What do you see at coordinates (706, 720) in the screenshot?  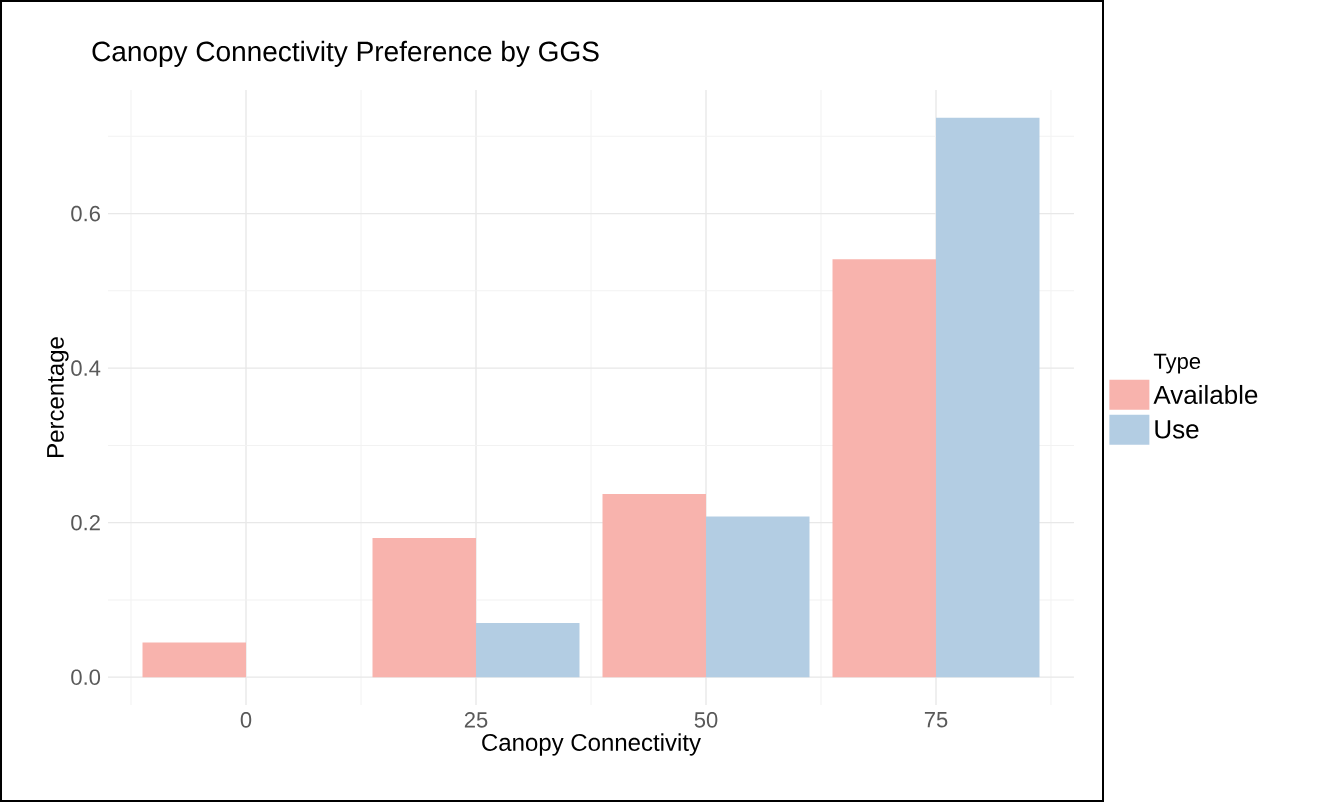 I see `x-tick-label: 50` at bounding box center [706, 720].